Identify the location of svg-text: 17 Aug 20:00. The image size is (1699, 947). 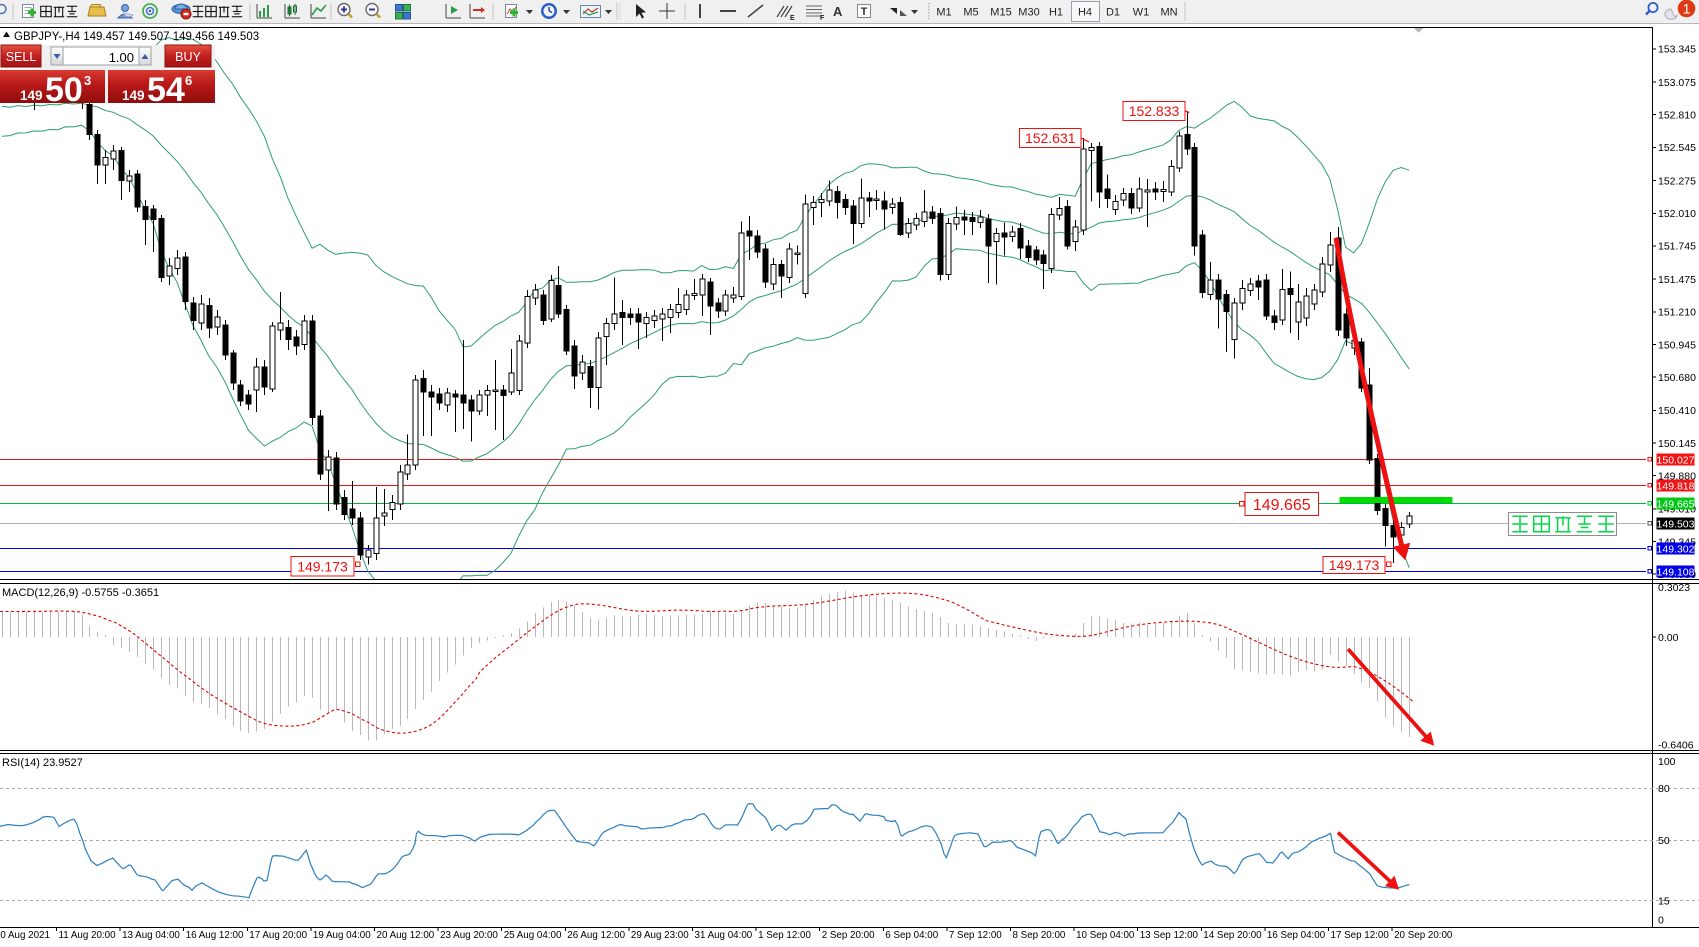
(278, 935).